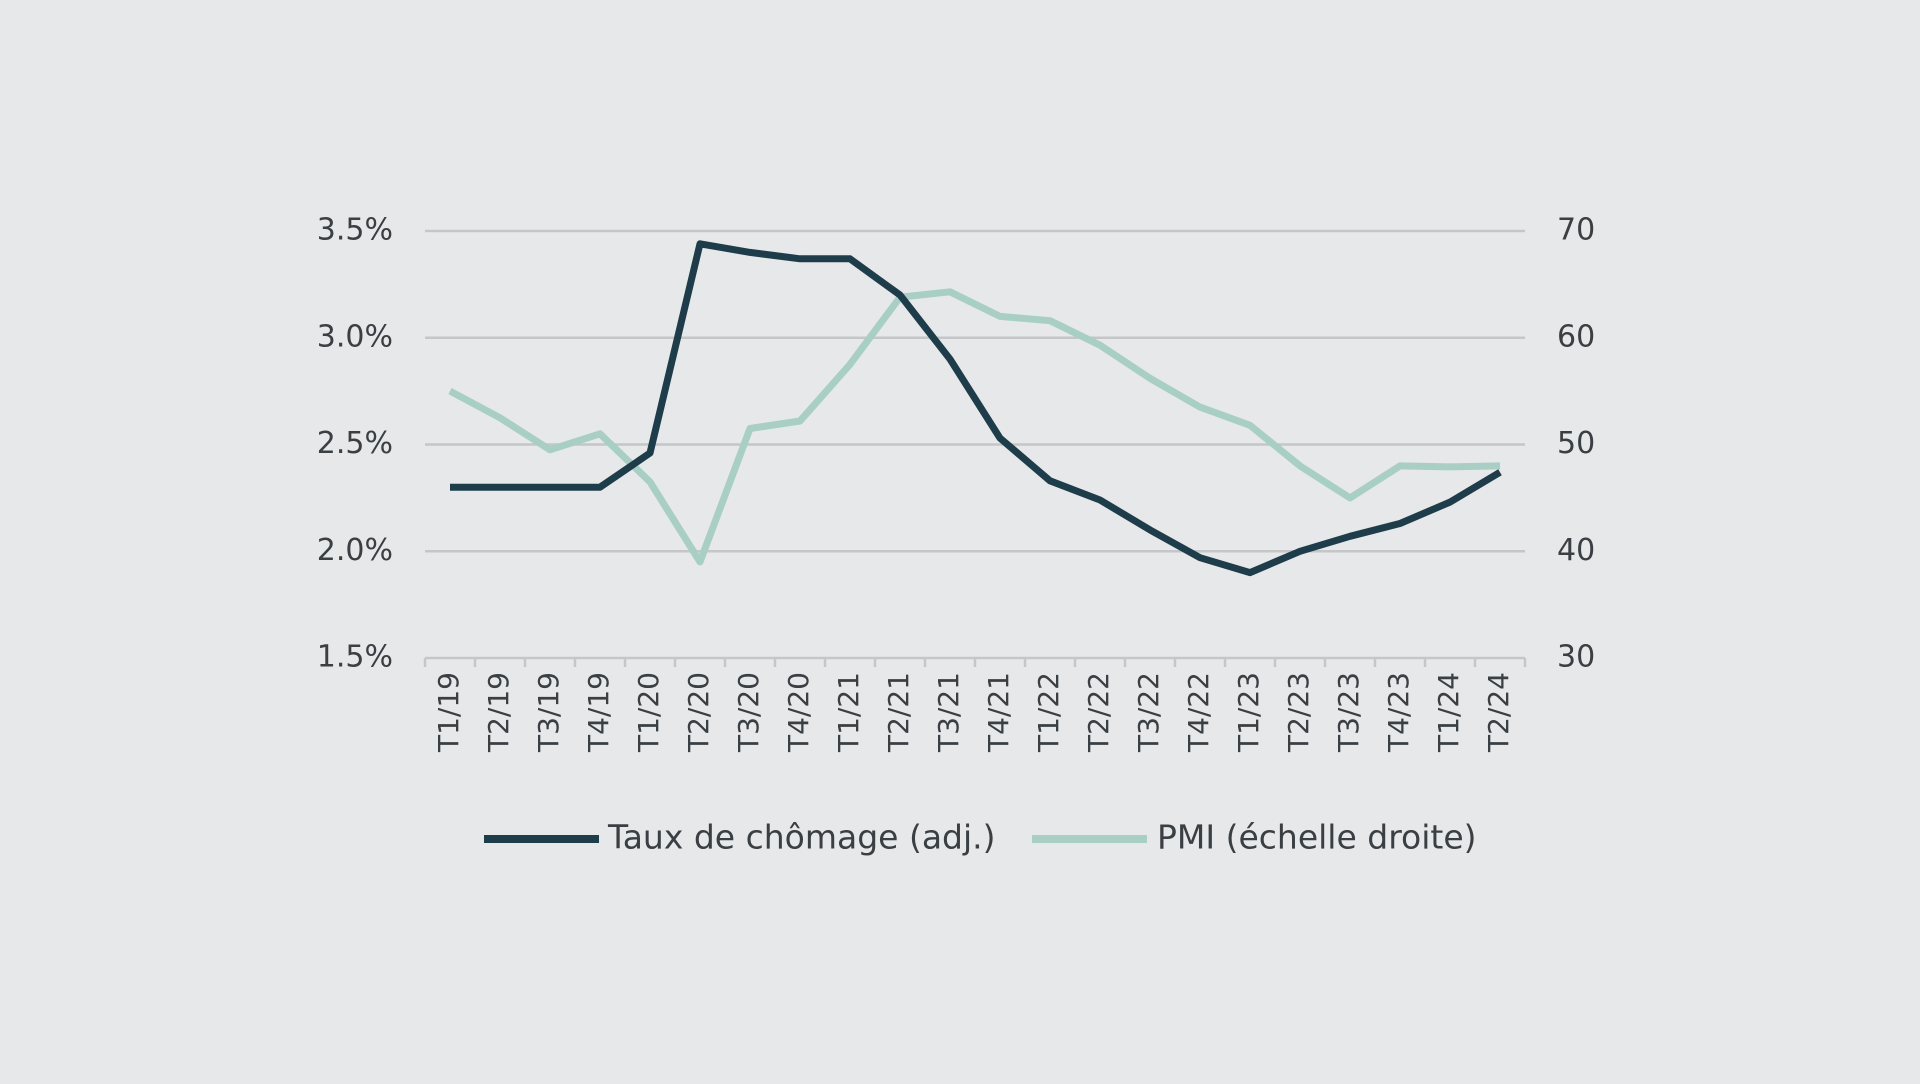 The height and width of the screenshot is (1084, 1920). Describe the element at coordinates (1198, 712) in the screenshot. I see `x-tick-label: T4/22` at that location.